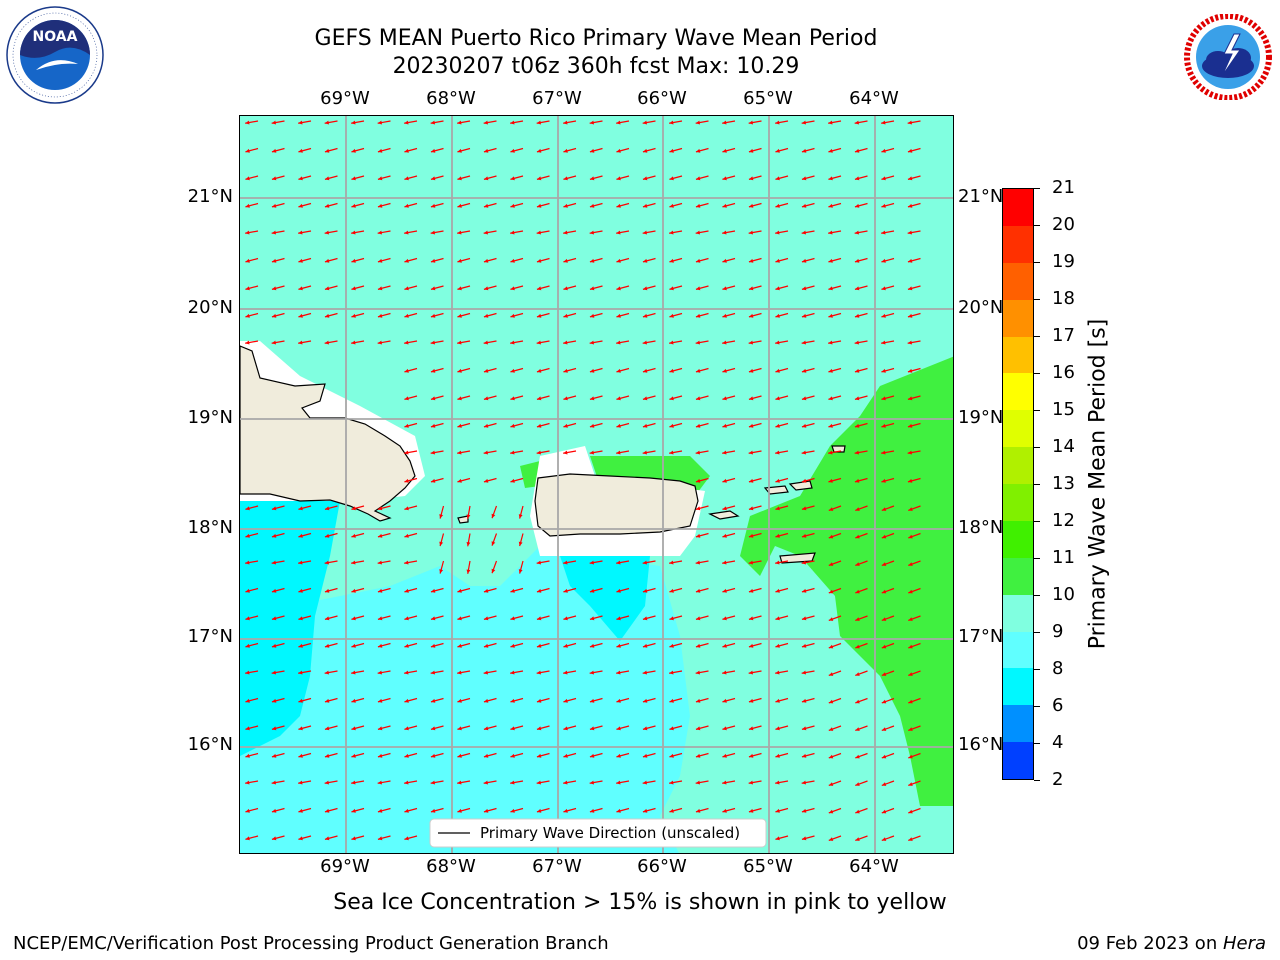 The width and height of the screenshot is (1280, 960). I want to click on lon-label-top: 67°W, so click(557, 98).